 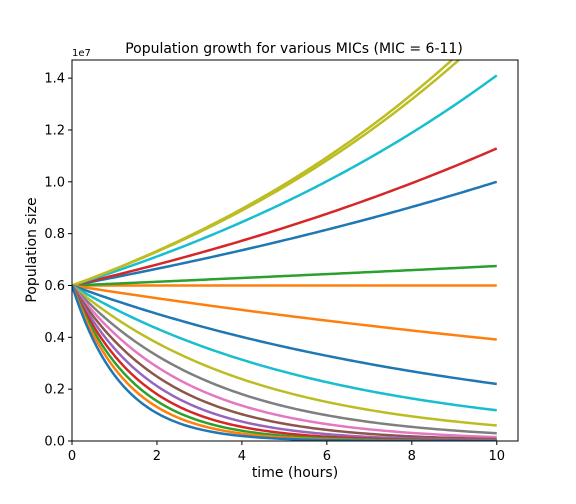 I want to click on y-tick-label: 0.0, so click(x=54, y=442).